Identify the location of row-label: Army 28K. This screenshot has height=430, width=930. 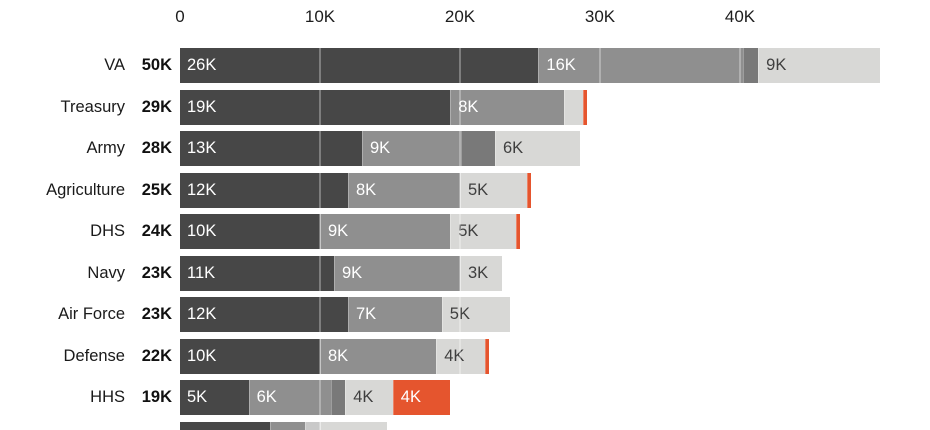
(86, 148).